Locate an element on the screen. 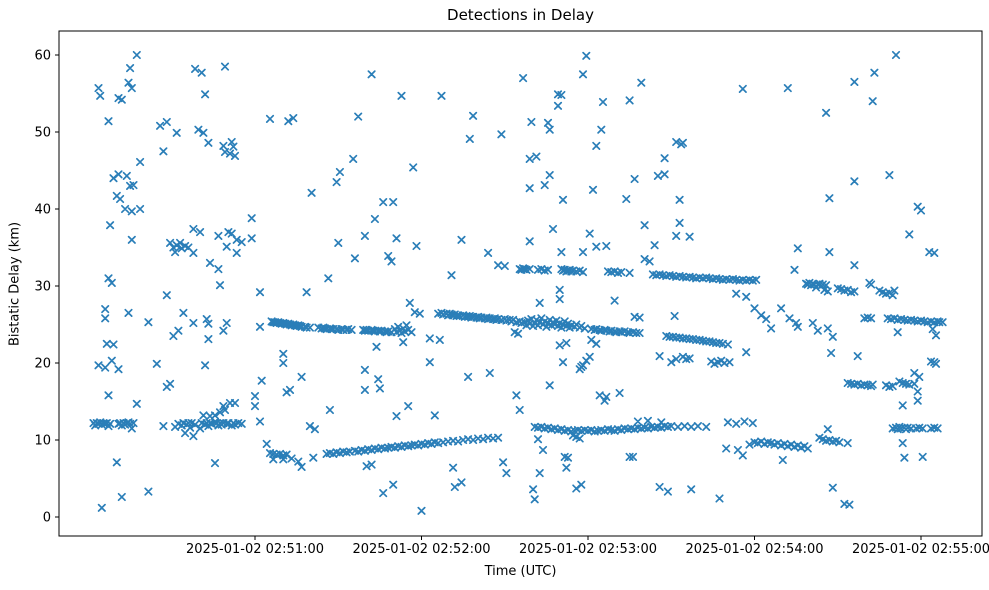 This screenshot has height=590, width=989. x-axis-label: Time (UTC) is located at coordinates (520, 571).